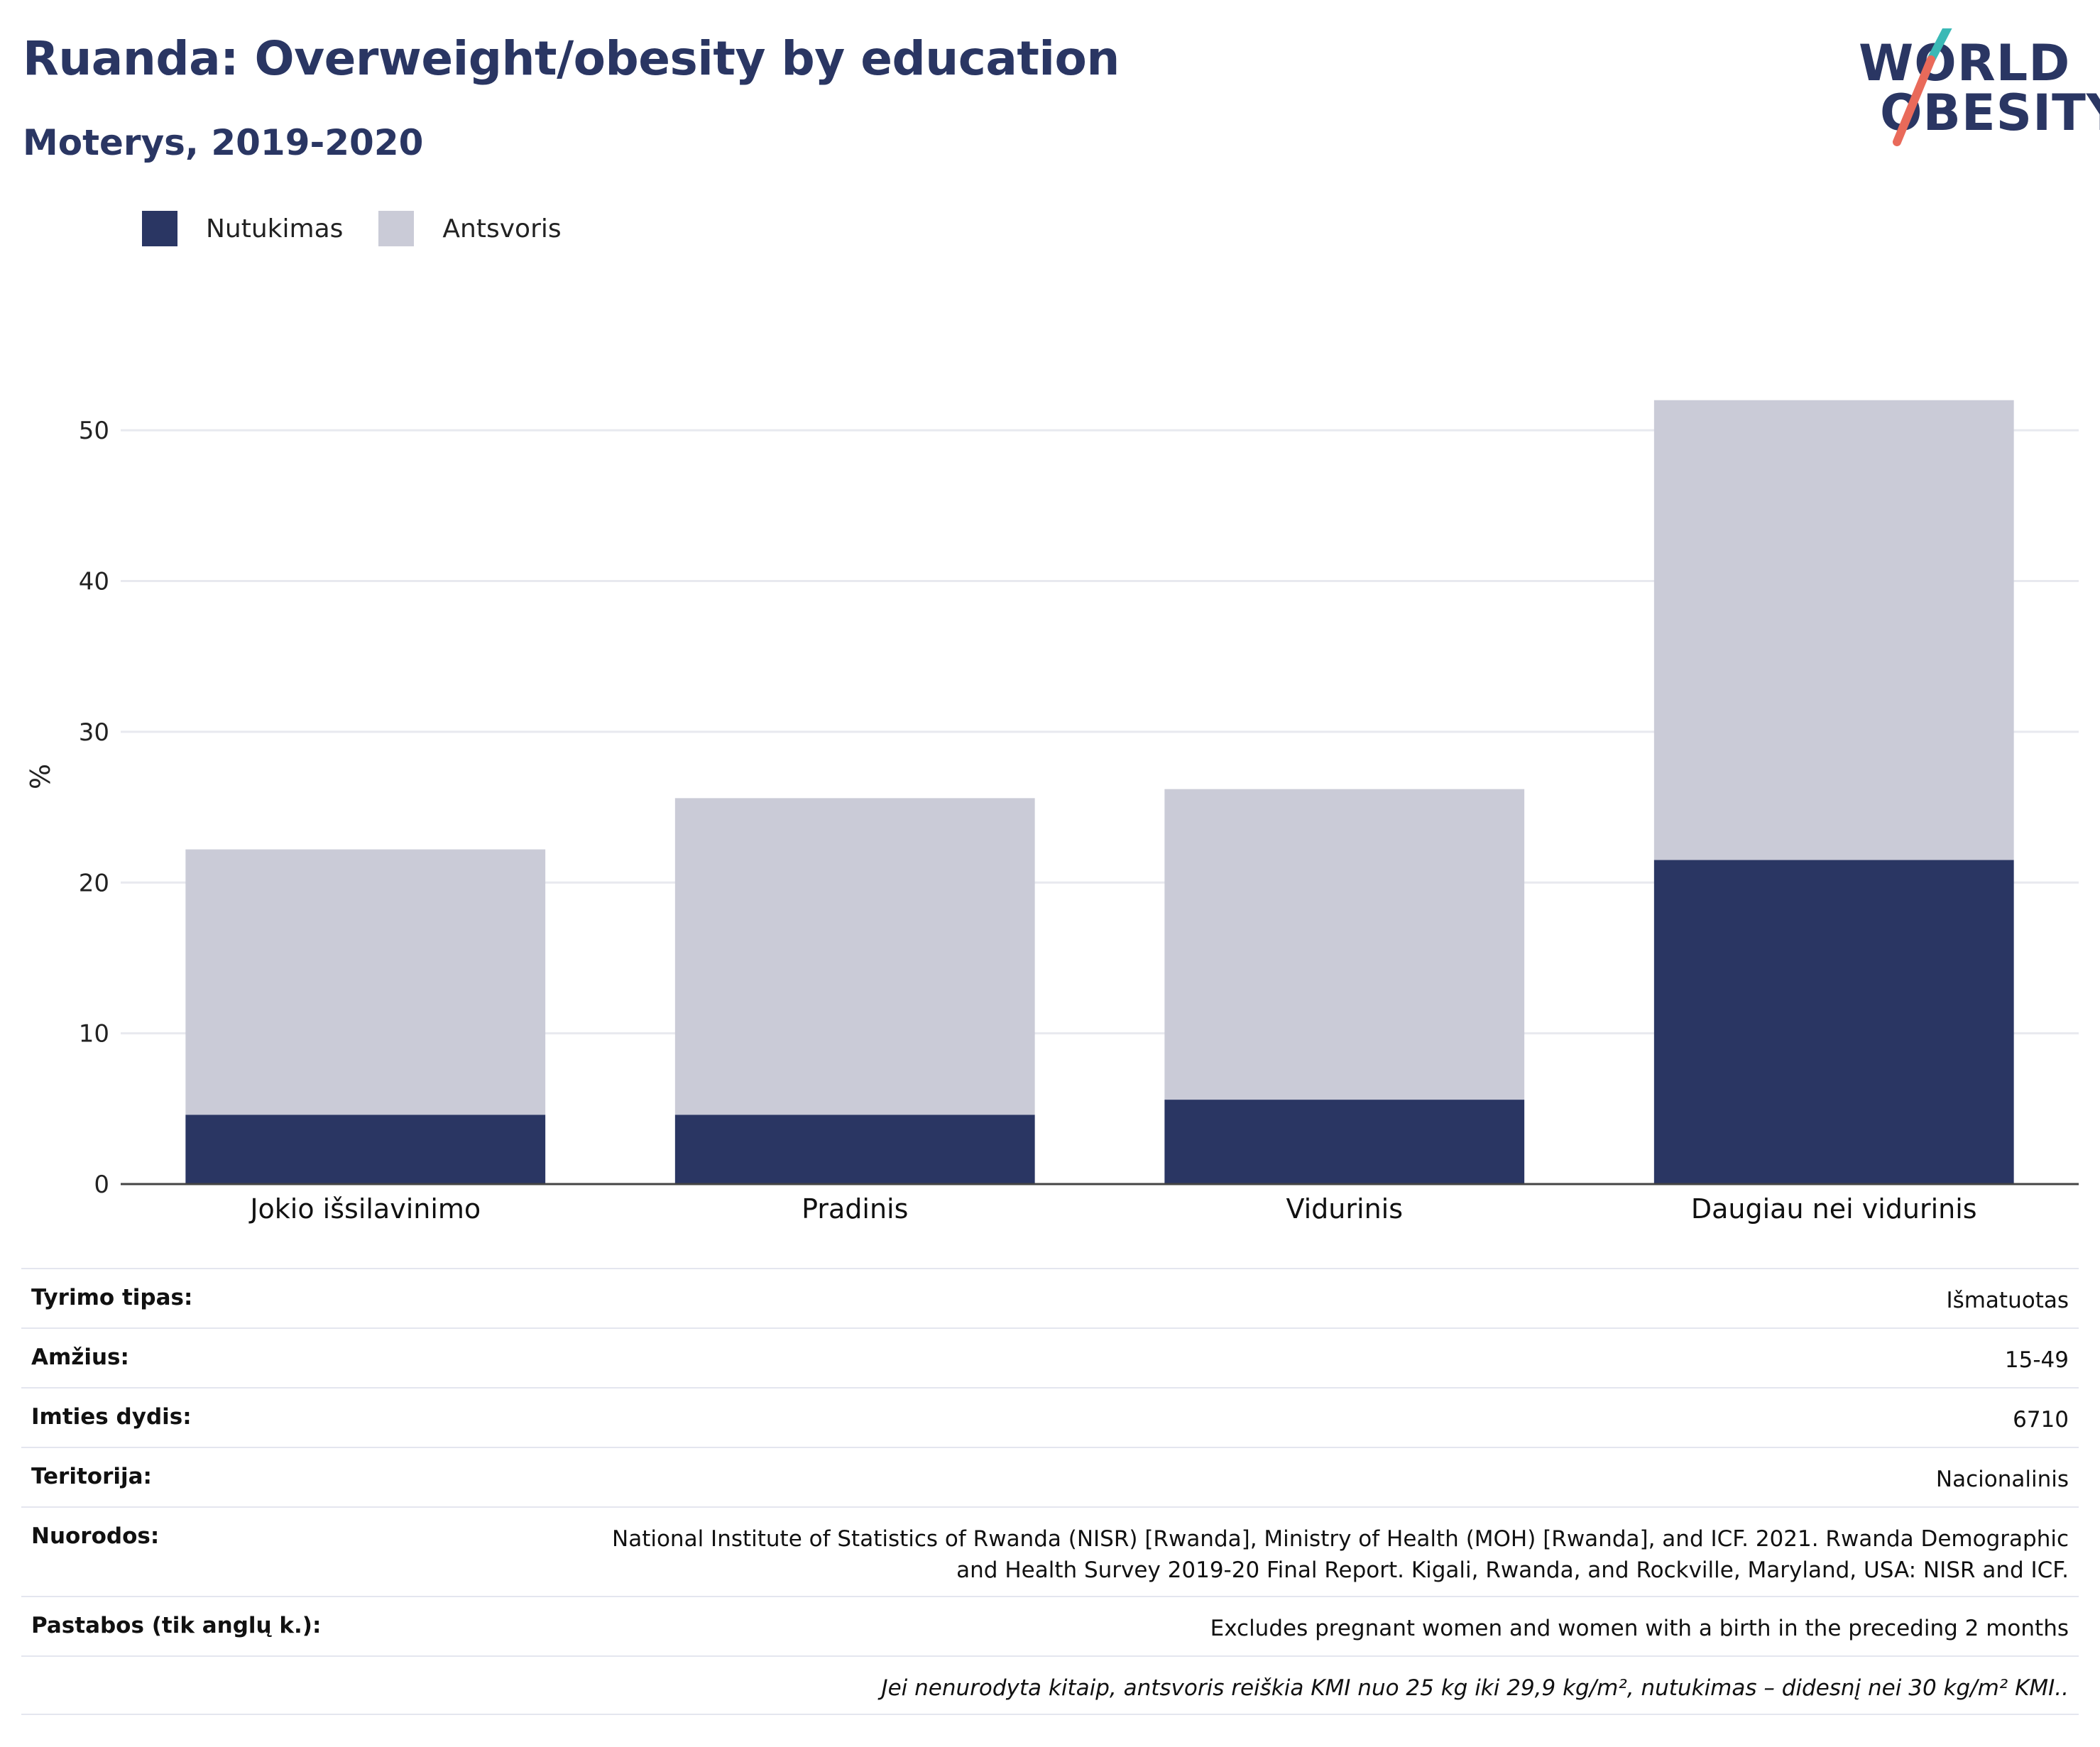 Image resolution: width=2100 pixels, height=1747 pixels. I want to click on info-value: Išmatuotas, so click(2007, 1300).